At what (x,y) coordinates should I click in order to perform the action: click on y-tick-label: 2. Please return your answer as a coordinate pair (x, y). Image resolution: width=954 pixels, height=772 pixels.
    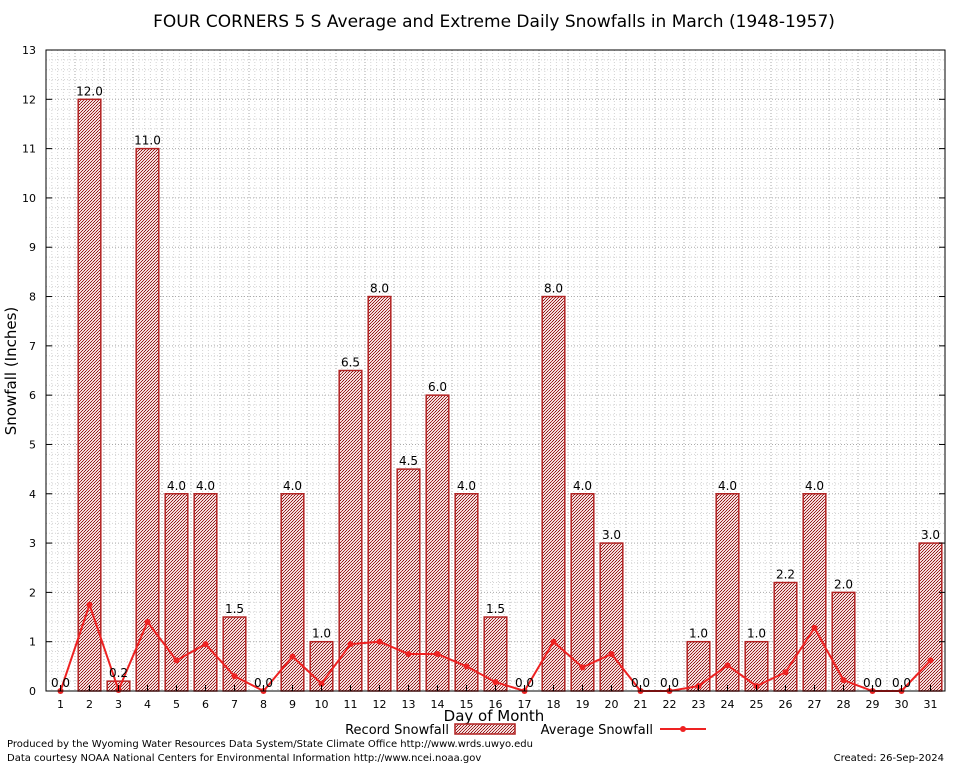
    Looking at the image, I should click on (32, 592).